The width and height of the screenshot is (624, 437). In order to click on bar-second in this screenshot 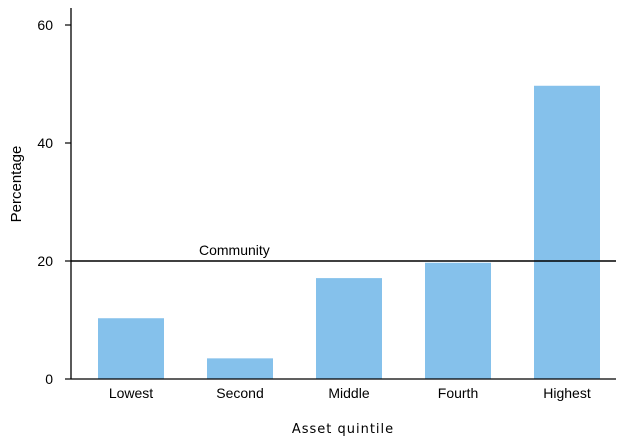, I will do `click(240, 368)`.